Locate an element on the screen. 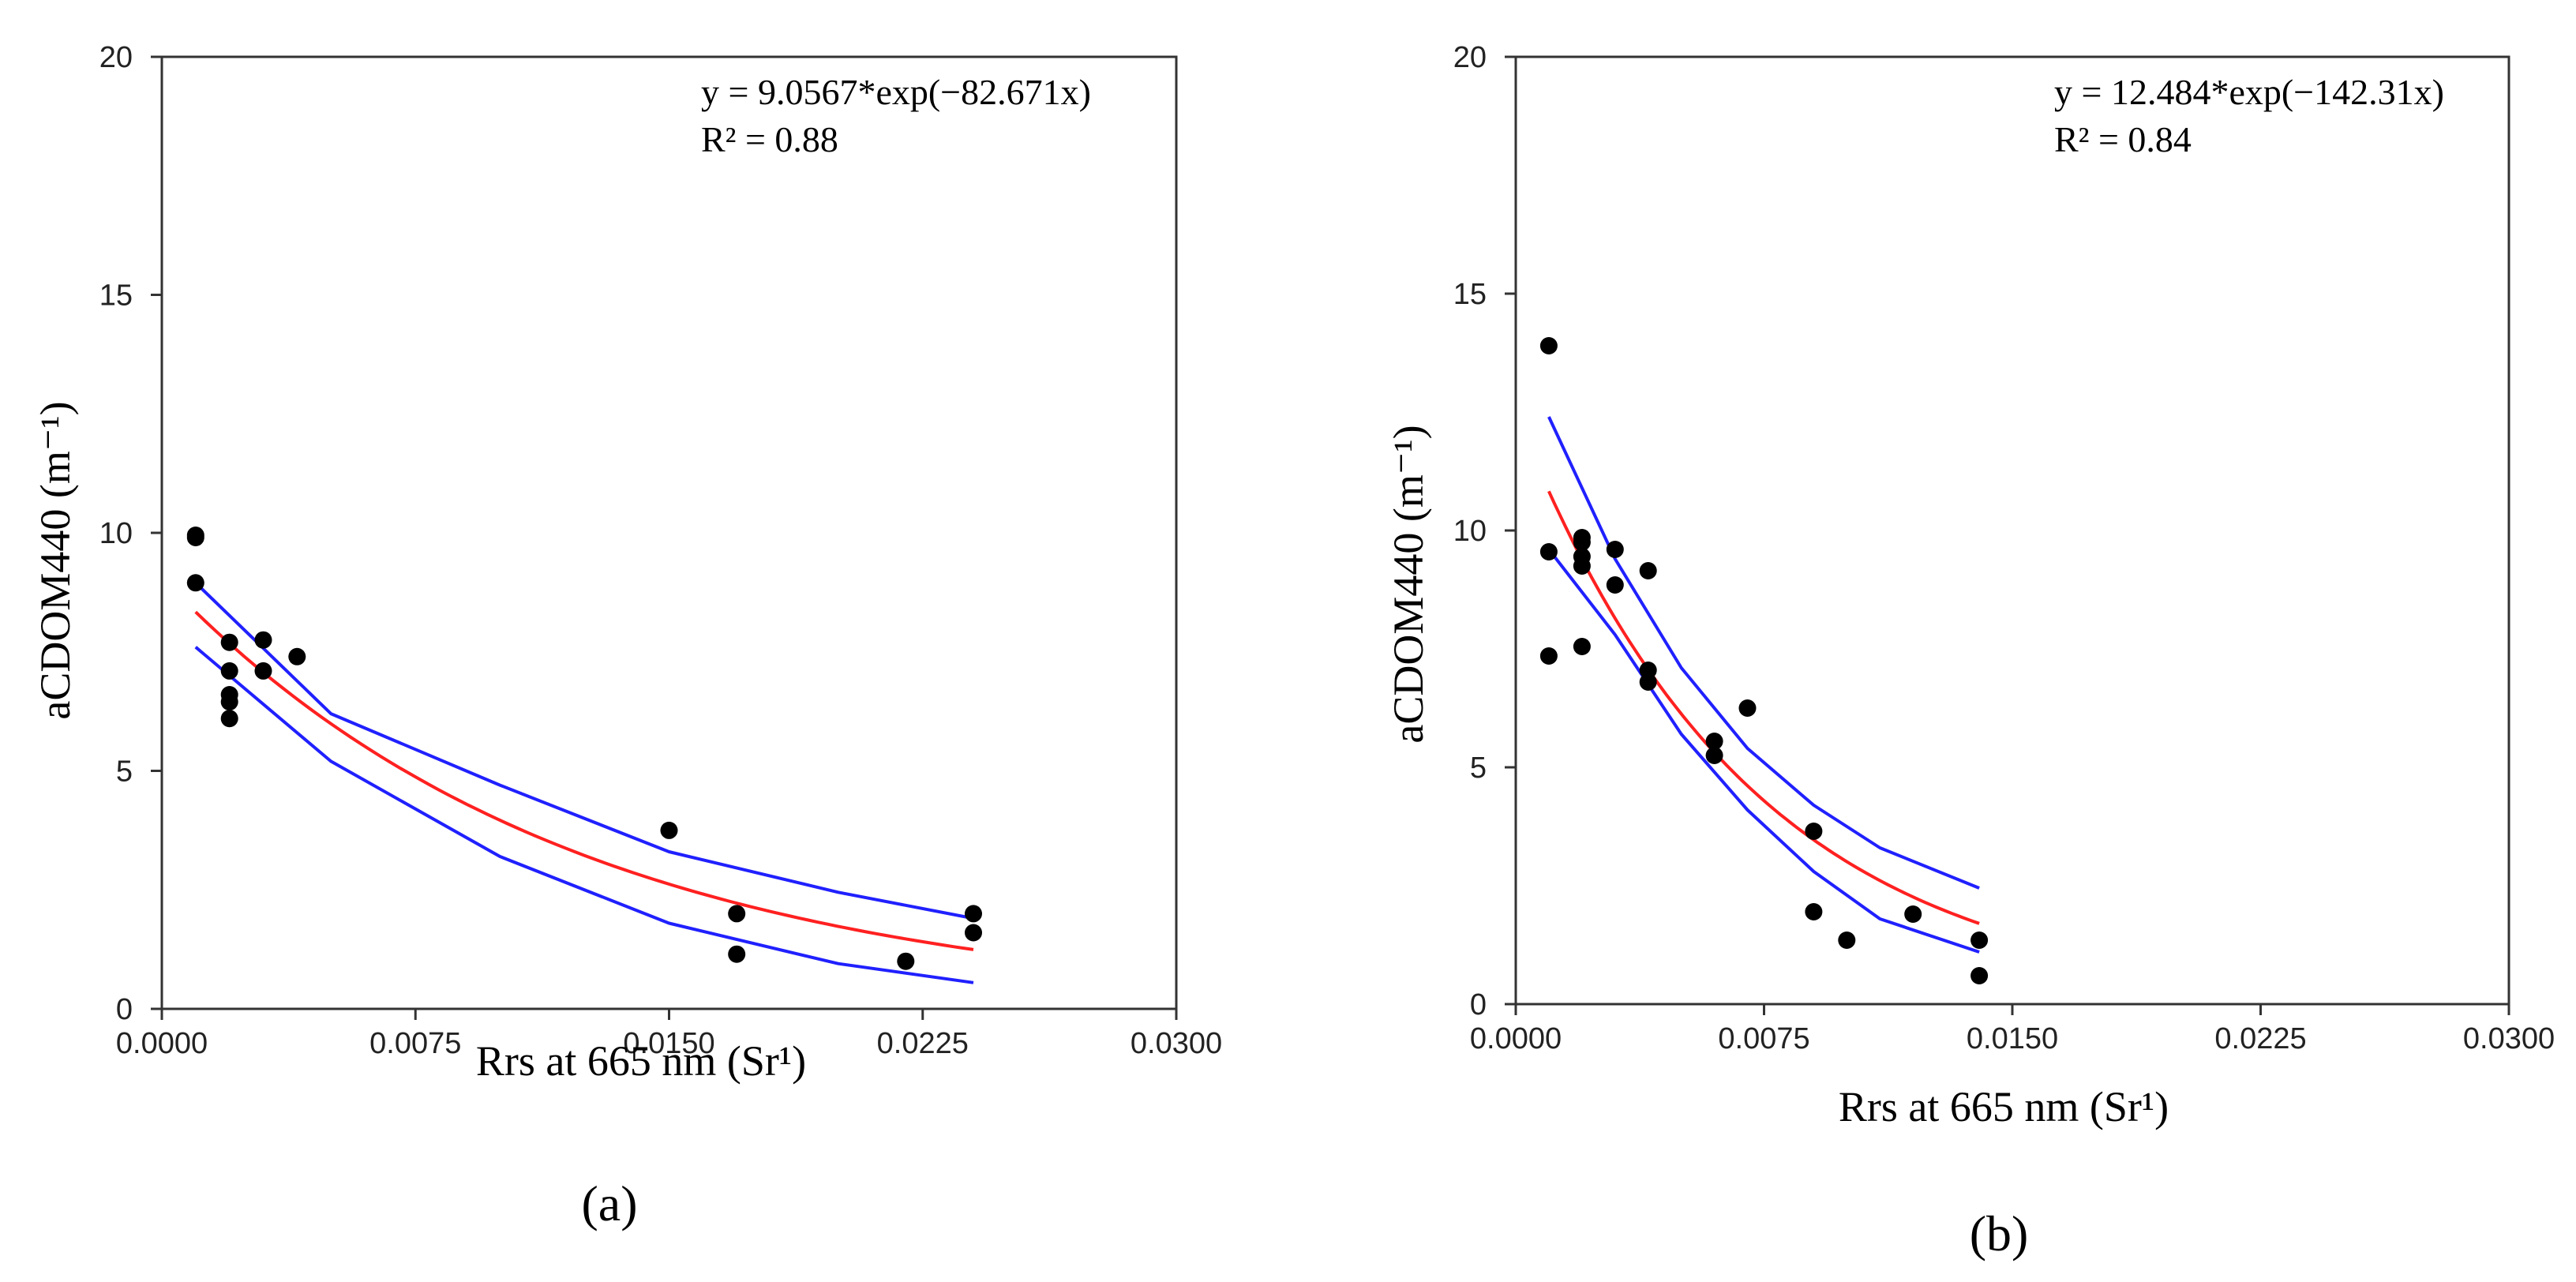 This screenshot has width=2576, height=1282. panel-b-x-tick-label: 0.0225 is located at coordinates (2260, 1038).